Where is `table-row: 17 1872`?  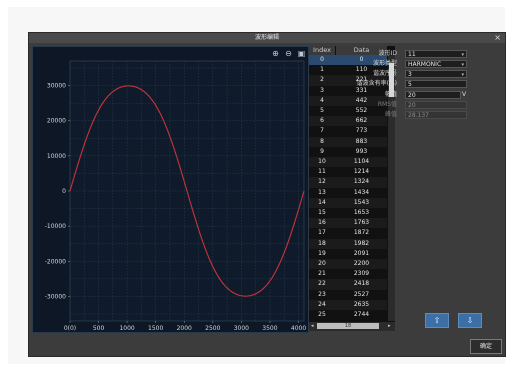
table-row: 17 1872 is located at coordinates (348, 233).